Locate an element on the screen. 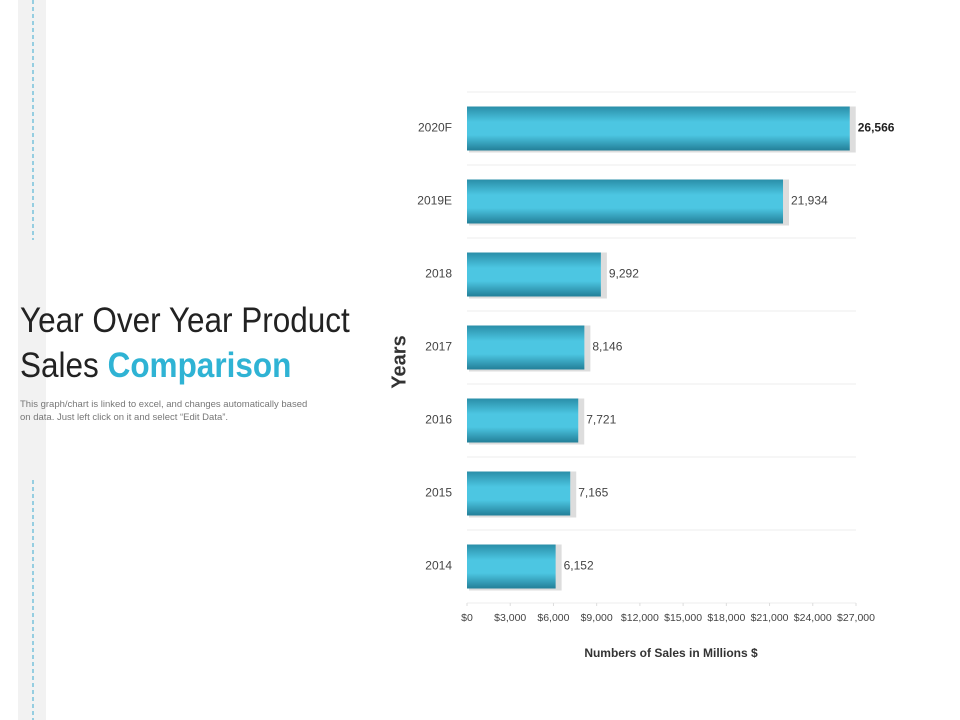 The width and height of the screenshot is (960, 720). y-tick-label: 2015 is located at coordinates (438, 493).